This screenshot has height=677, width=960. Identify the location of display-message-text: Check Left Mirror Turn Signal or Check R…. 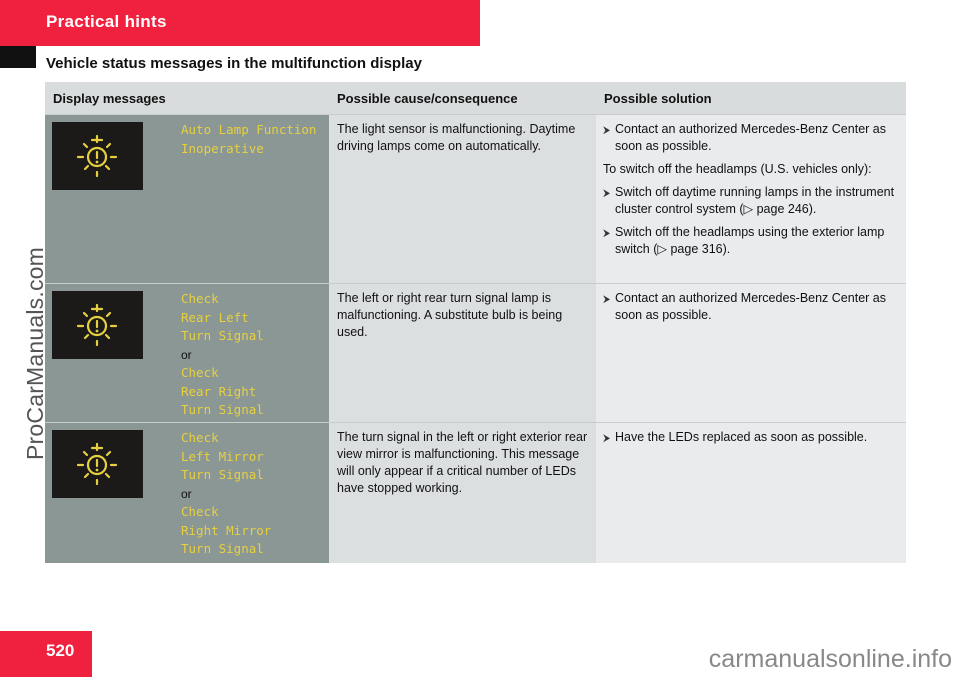
(226, 493).